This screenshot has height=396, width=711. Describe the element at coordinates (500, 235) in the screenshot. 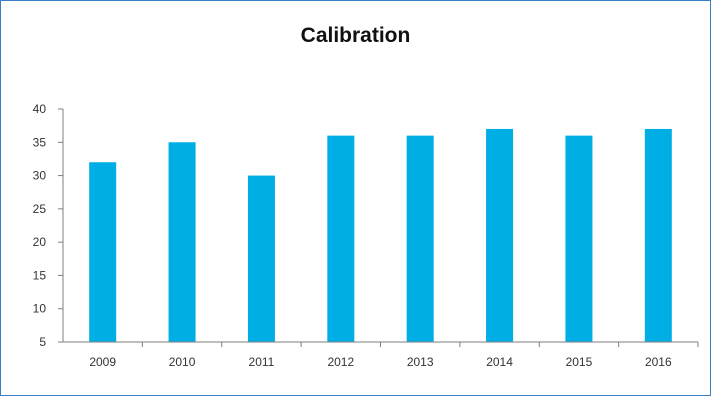

I see `bar-2014` at that location.